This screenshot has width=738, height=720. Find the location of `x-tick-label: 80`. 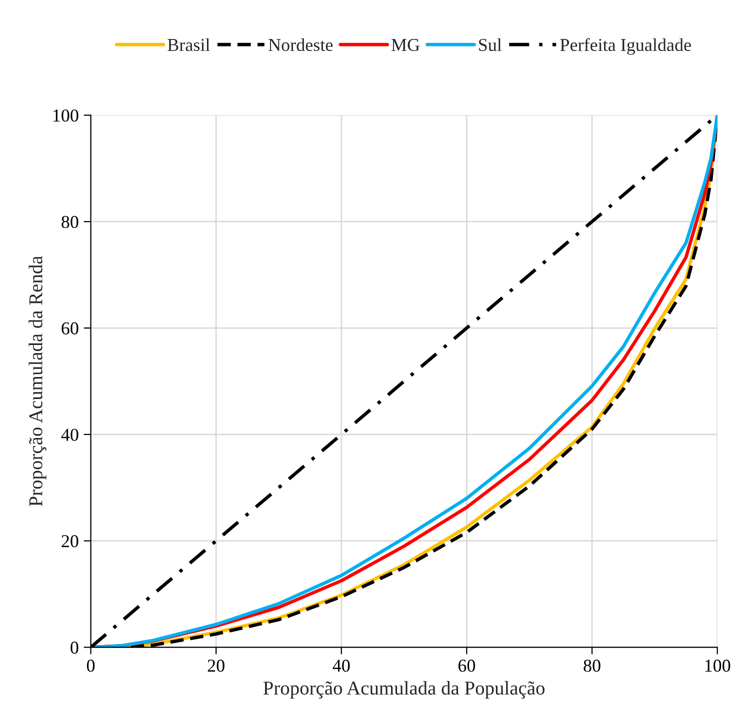

x-tick-label: 80 is located at coordinates (592, 666).